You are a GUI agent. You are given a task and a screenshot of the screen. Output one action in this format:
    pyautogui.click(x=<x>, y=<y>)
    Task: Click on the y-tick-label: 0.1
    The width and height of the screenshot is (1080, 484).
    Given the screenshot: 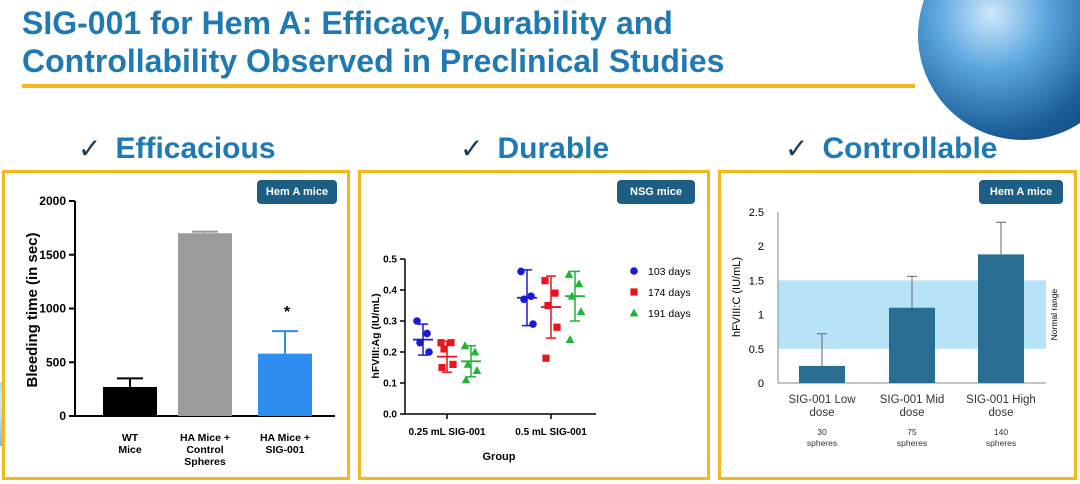 What is the action you would take?
    pyautogui.click(x=390, y=384)
    